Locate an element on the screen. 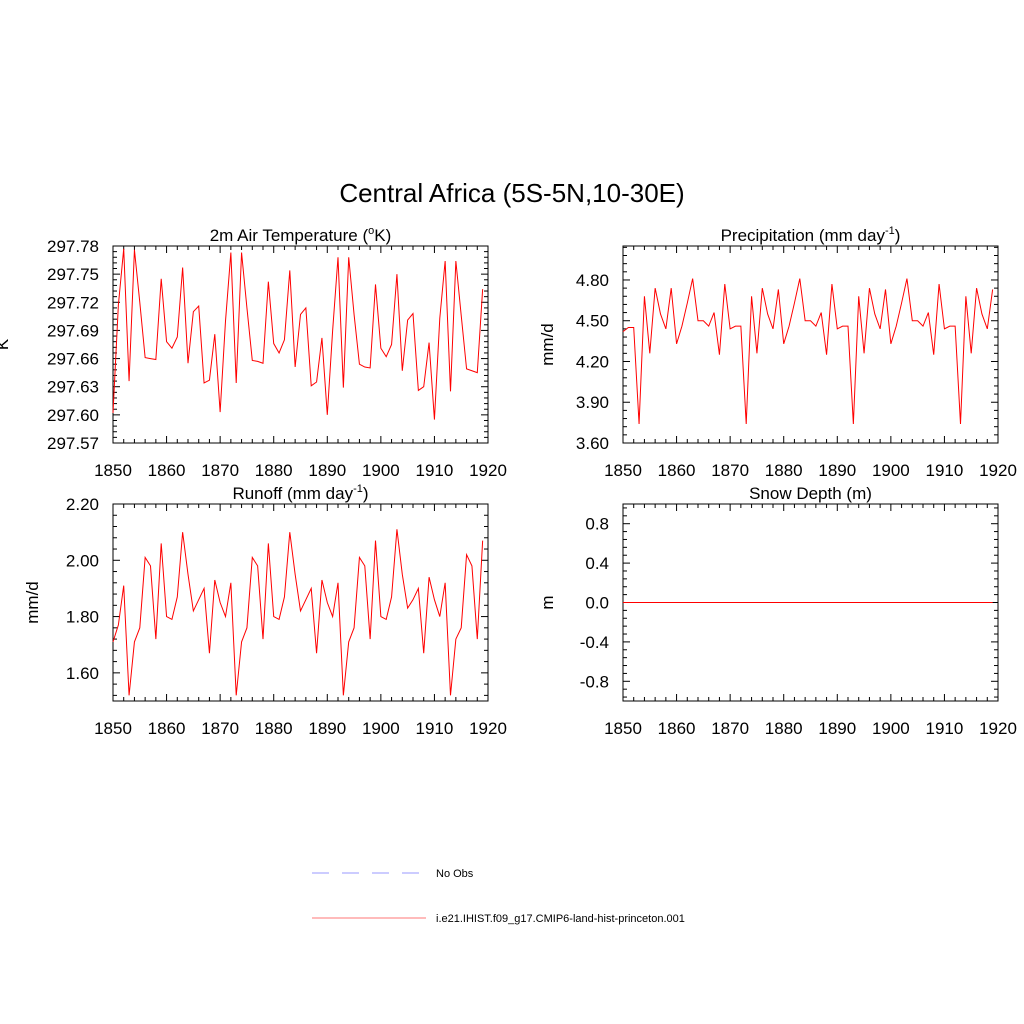  panel-title: Snow Depth (m) is located at coordinates (810, 493).